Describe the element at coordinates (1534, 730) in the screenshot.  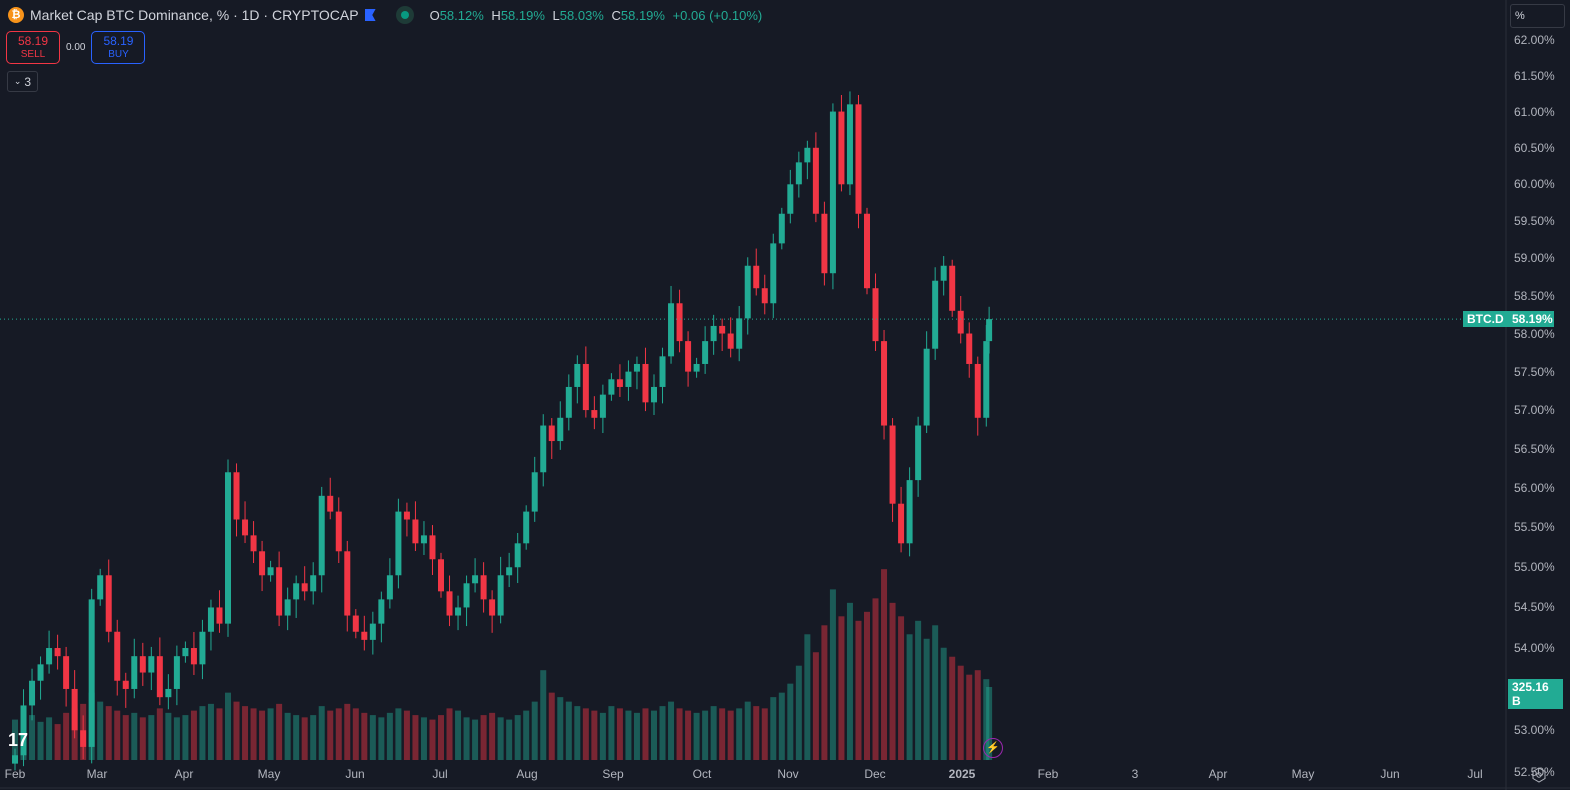
I see `price-tick-label: 53.00%` at that location.